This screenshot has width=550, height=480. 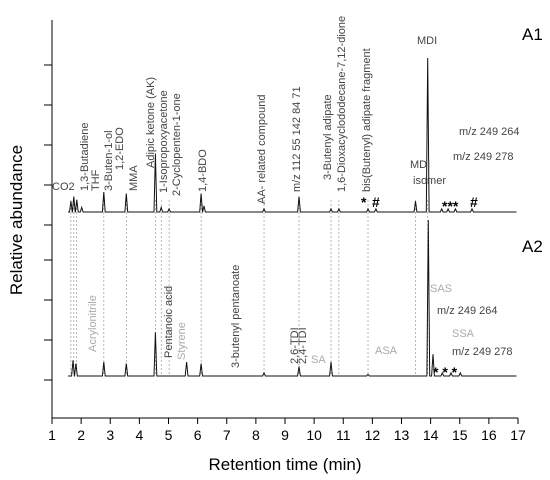 I want to click on x-tick-label: 14, so click(x=431, y=435).